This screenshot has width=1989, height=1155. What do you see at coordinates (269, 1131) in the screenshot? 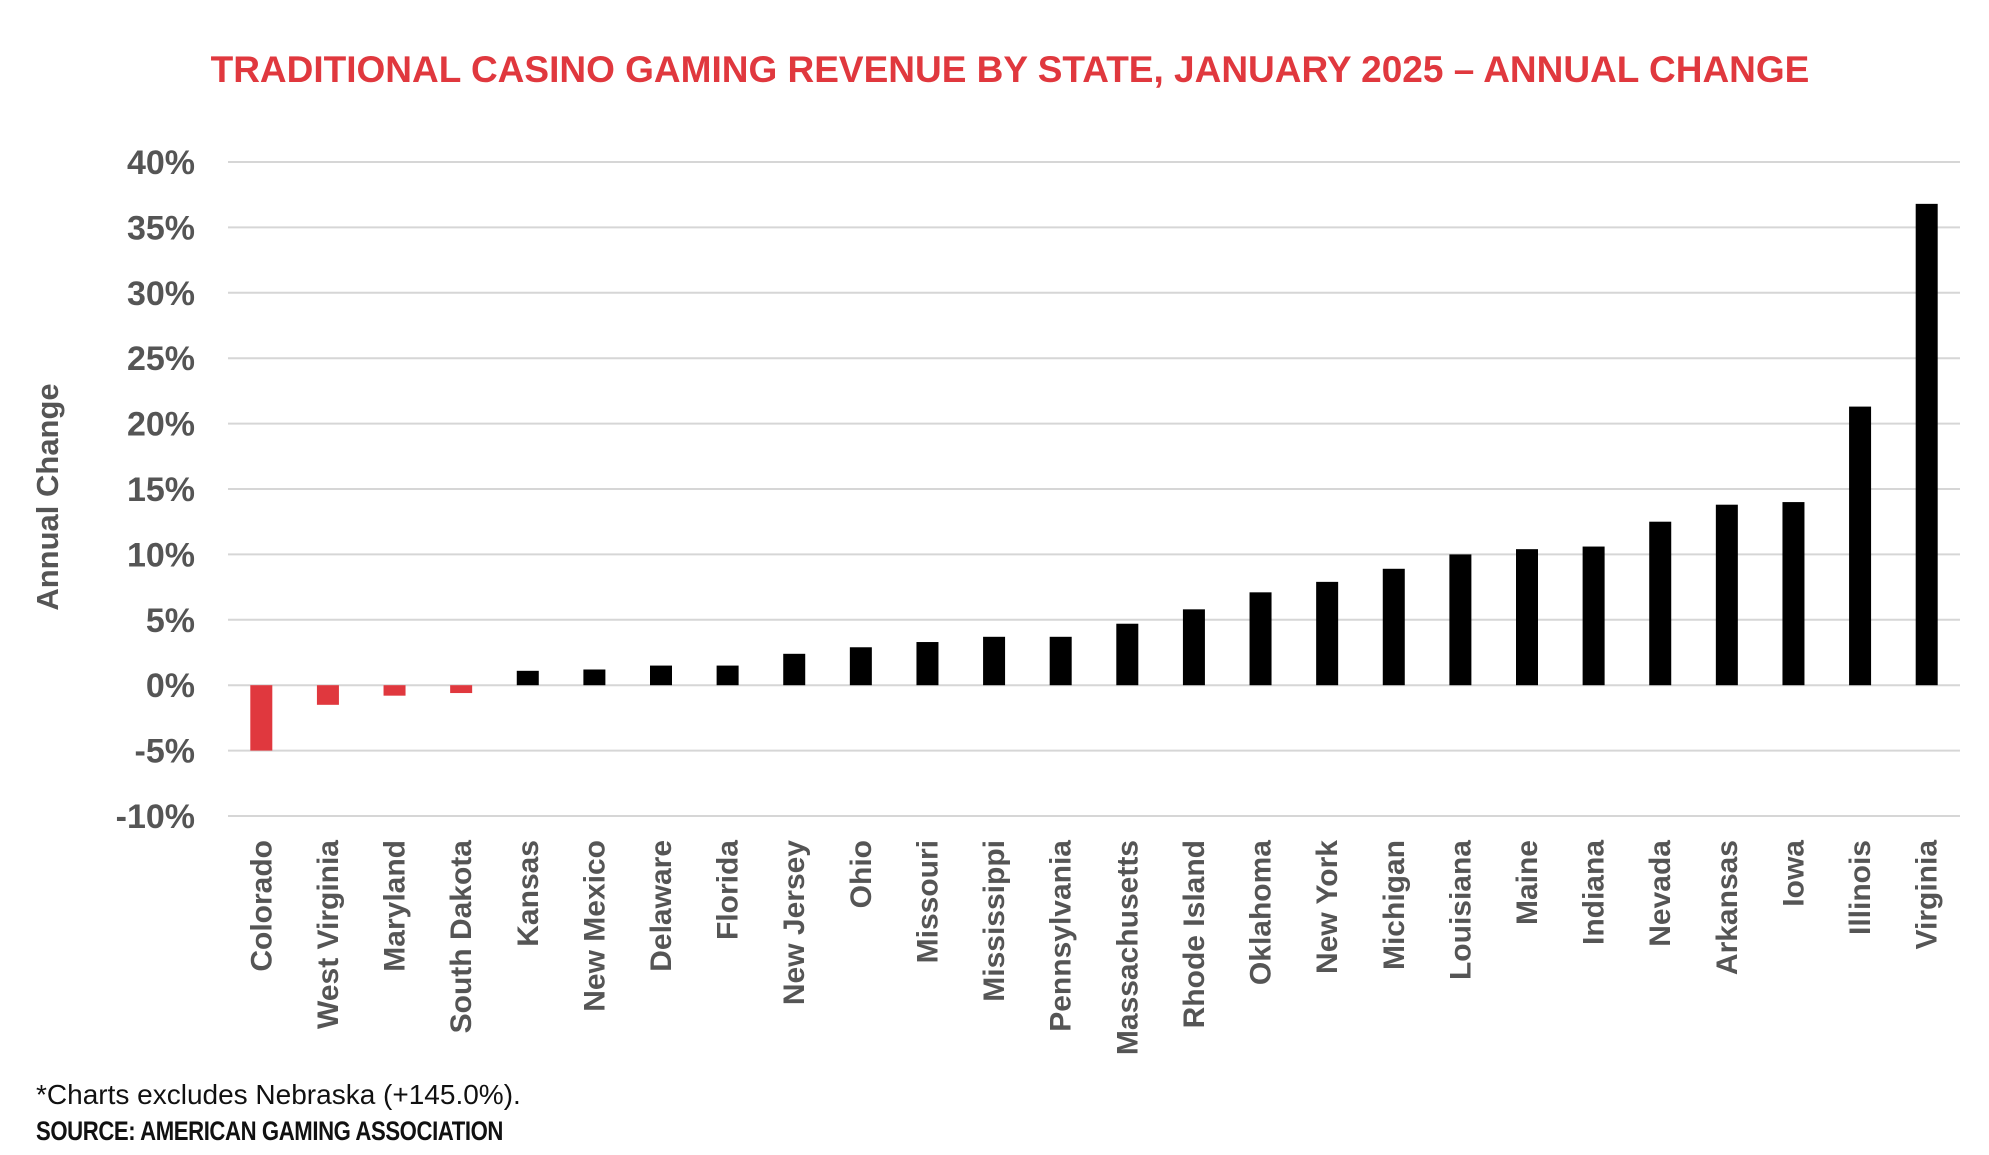
I see `source-note: SOURCE: AMERICAN GAMING ASSOCIATION` at bounding box center [269, 1131].